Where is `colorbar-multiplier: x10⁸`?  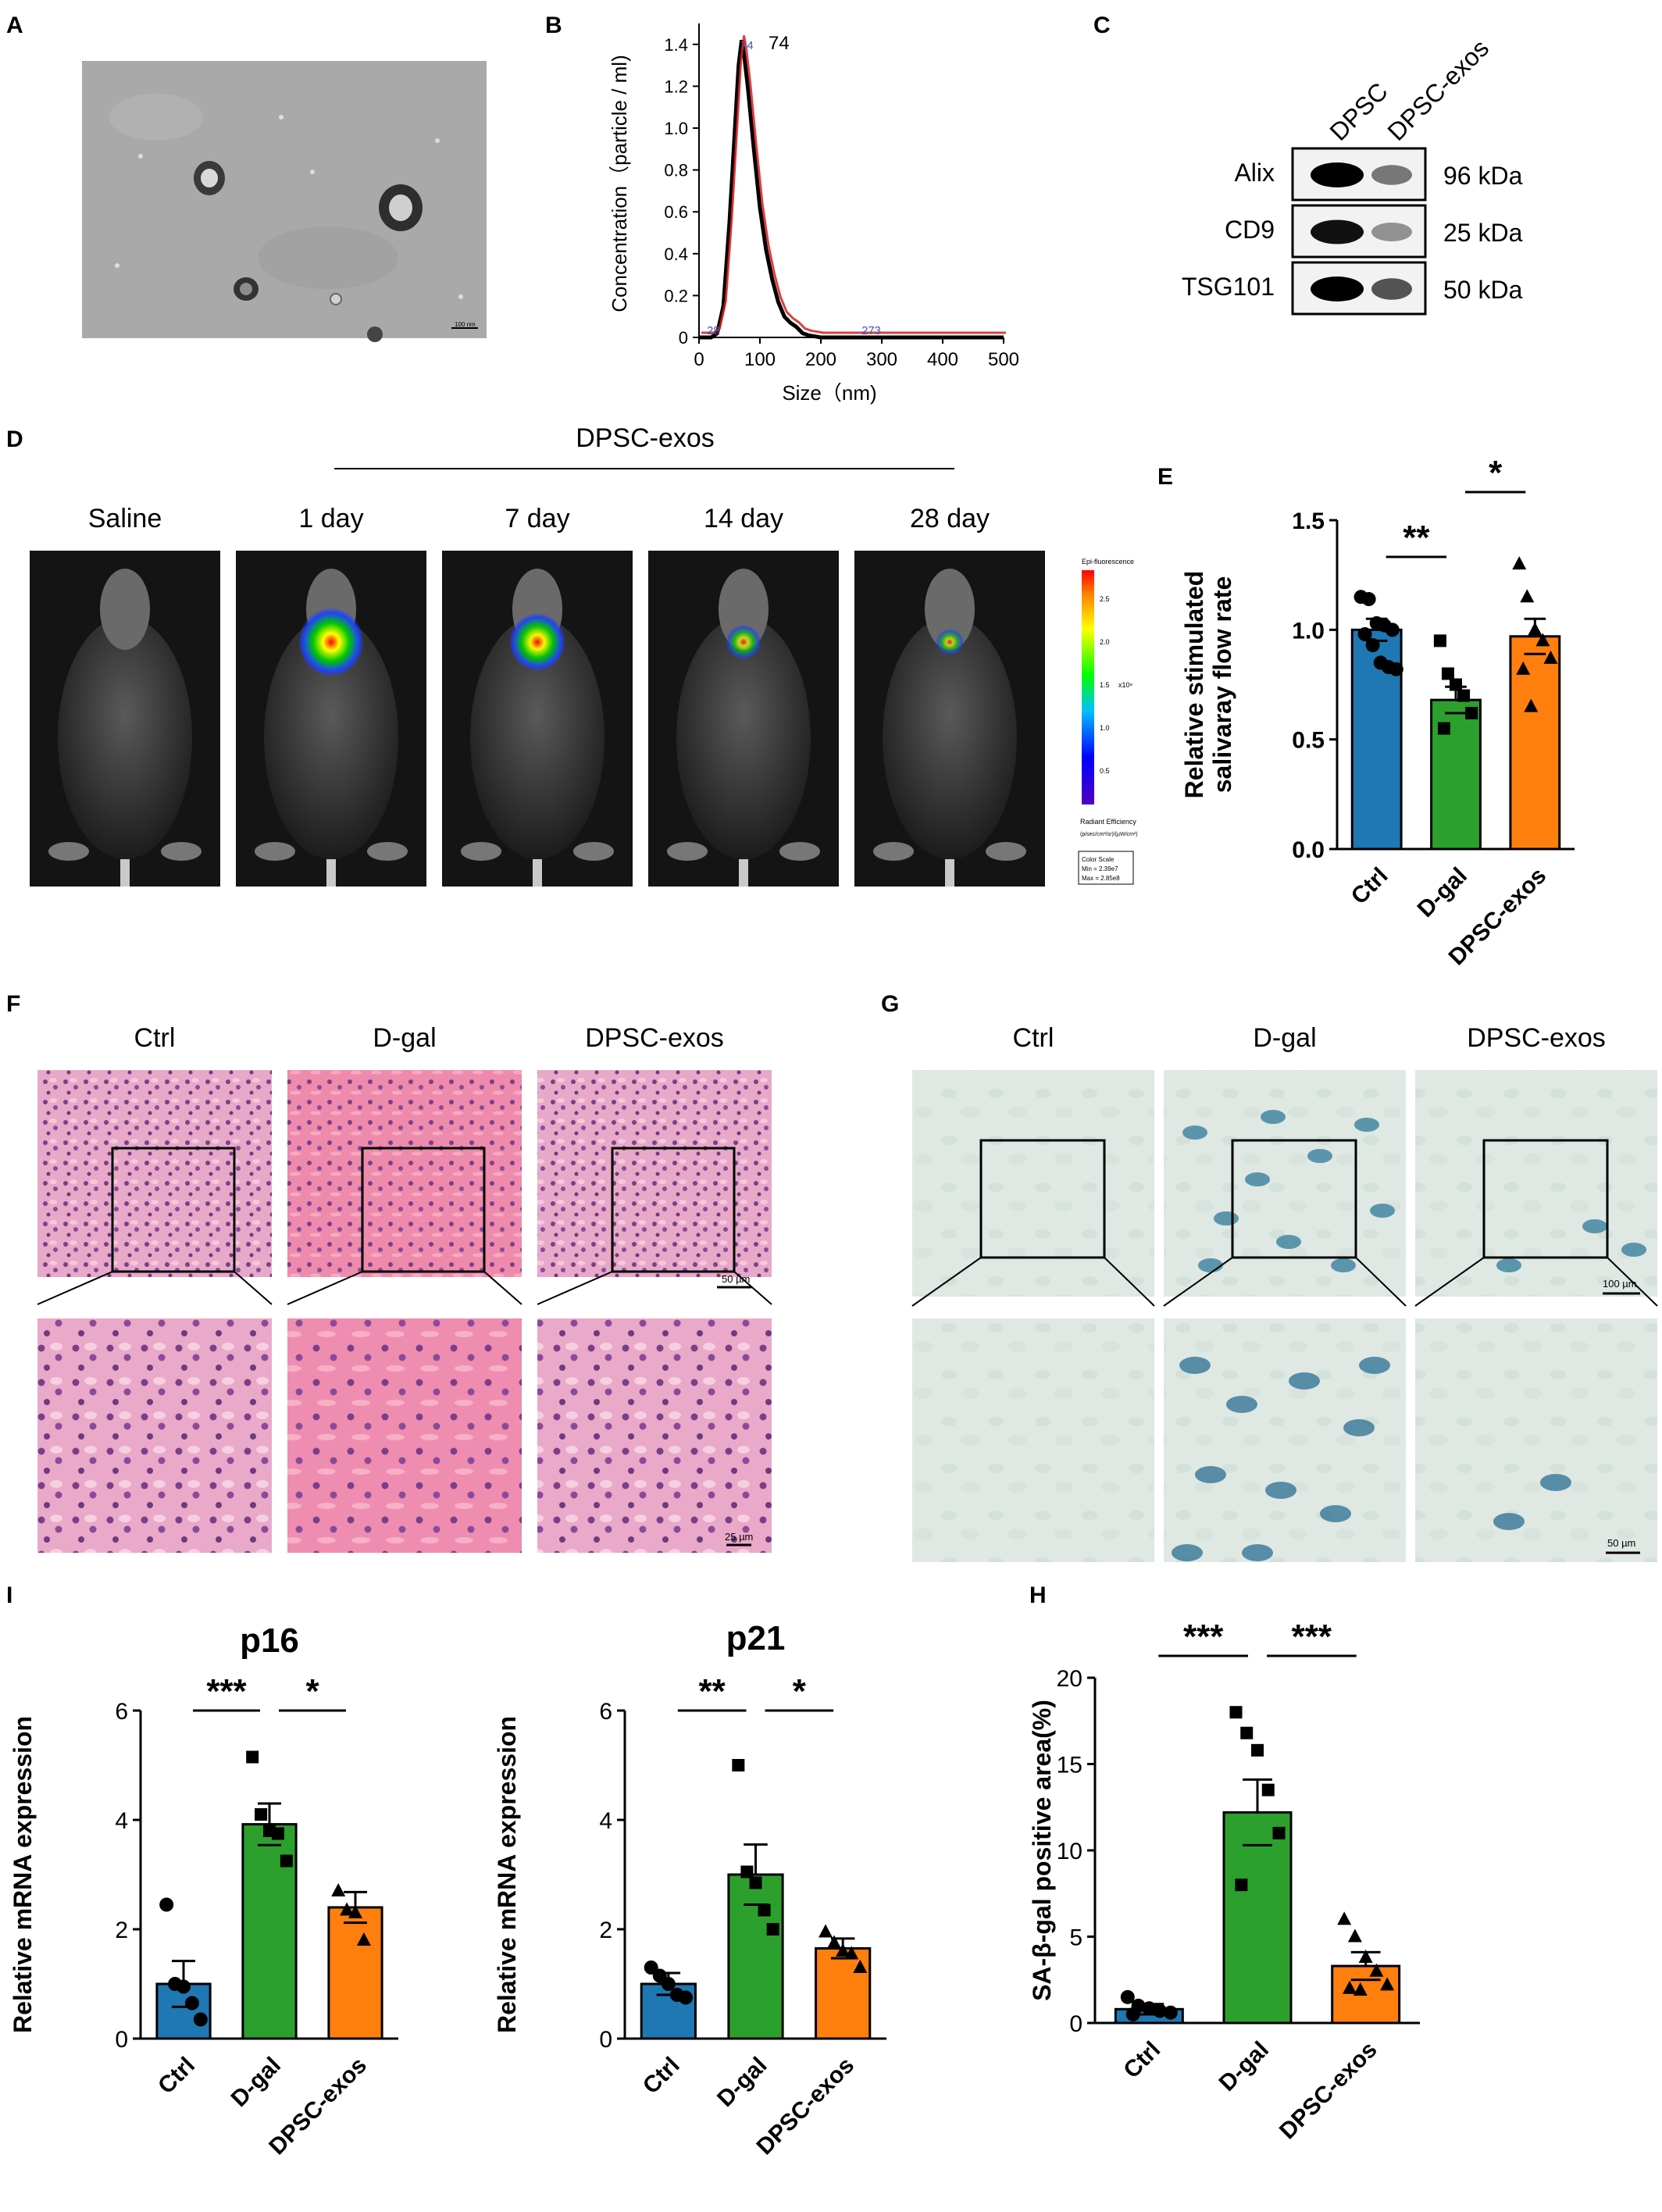 colorbar-multiplier: x10⁸ is located at coordinates (1125, 685).